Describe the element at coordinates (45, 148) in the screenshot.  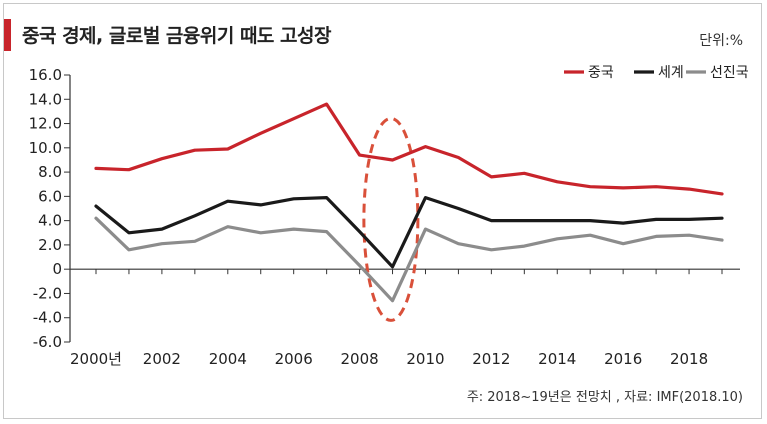
I see `y-tick-label: 10.0` at that location.